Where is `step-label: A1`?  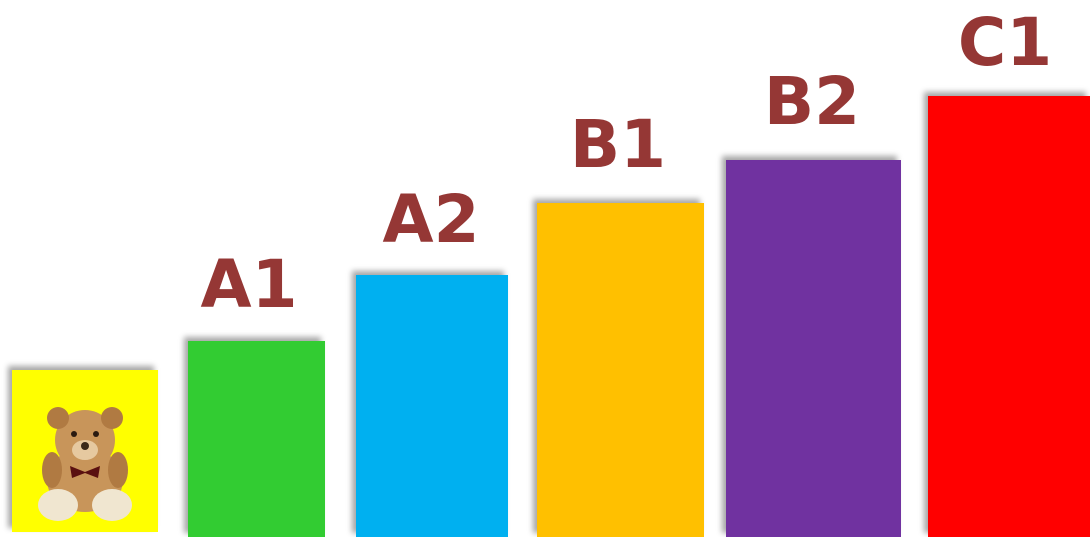 step-label: A1 is located at coordinates (248, 284).